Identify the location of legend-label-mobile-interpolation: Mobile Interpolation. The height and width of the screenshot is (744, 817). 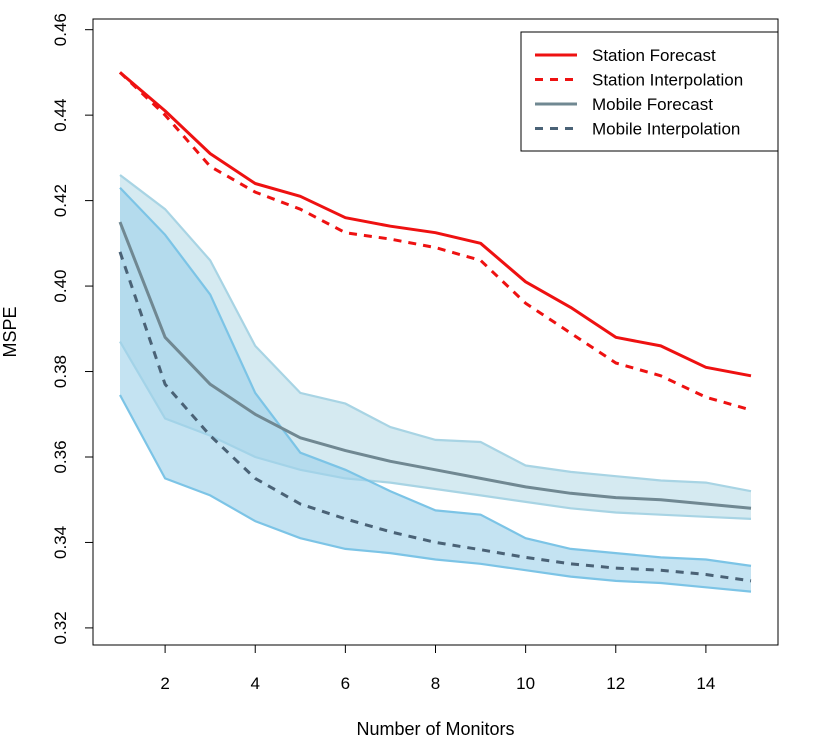
(666, 129).